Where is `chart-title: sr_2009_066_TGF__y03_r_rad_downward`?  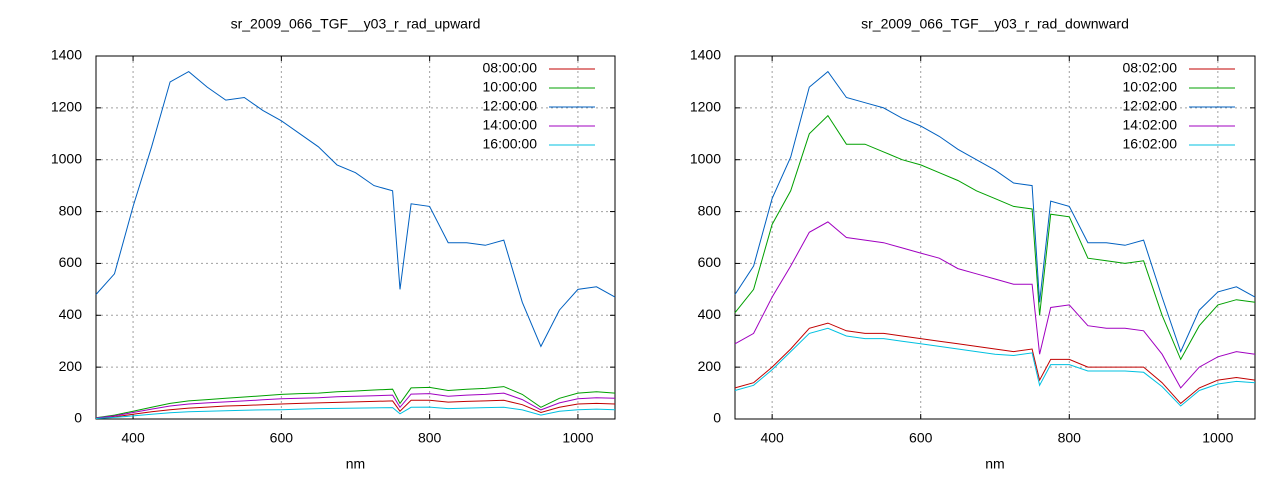
chart-title: sr_2009_066_TGF__y03_r_rad_downward is located at coordinates (995, 24).